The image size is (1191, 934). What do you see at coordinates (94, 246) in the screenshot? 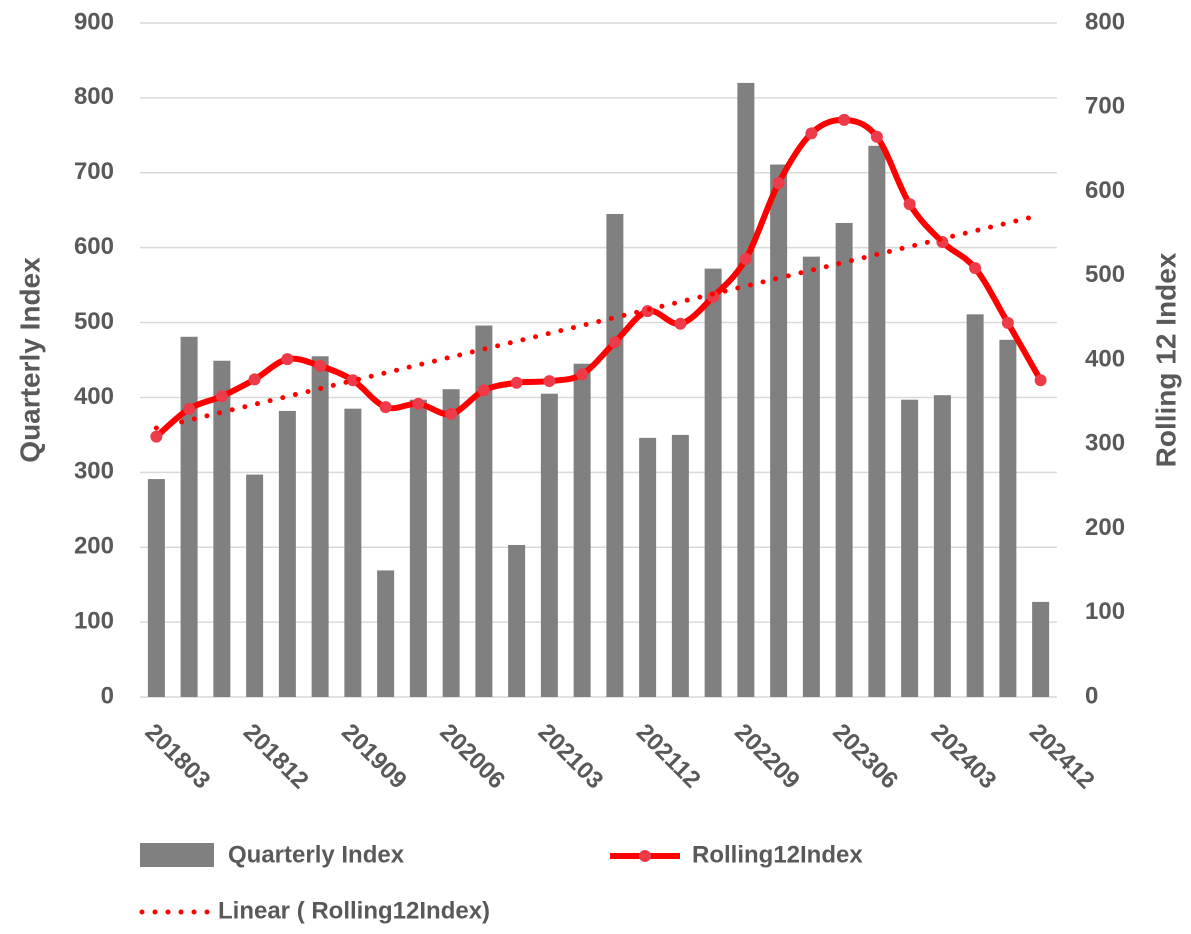
I see `y-tick-label: 600` at bounding box center [94, 246].